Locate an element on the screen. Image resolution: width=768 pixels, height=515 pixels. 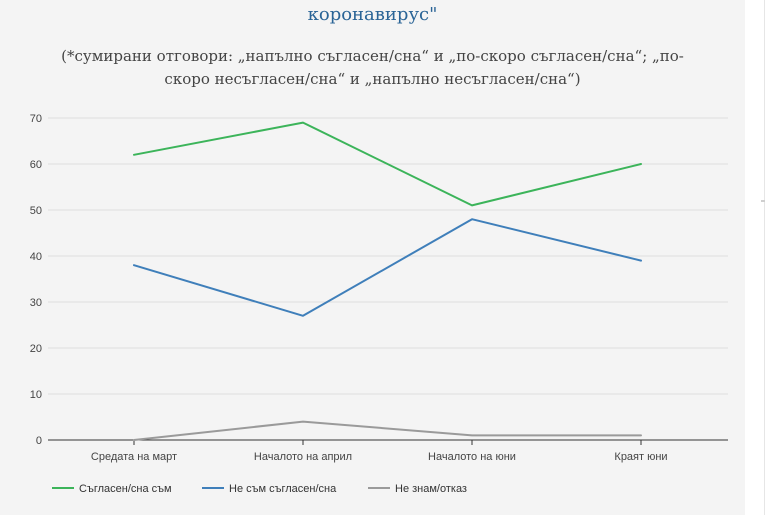
x-tick-label: Началото на април is located at coordinates (303, 457).